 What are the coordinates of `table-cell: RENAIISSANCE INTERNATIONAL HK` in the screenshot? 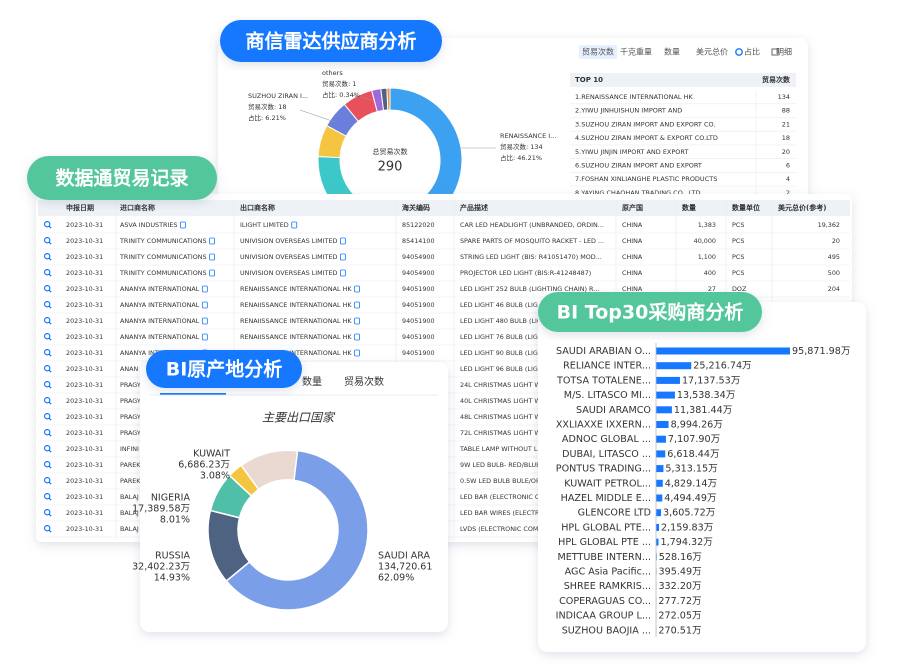 It's located at (296, 337).